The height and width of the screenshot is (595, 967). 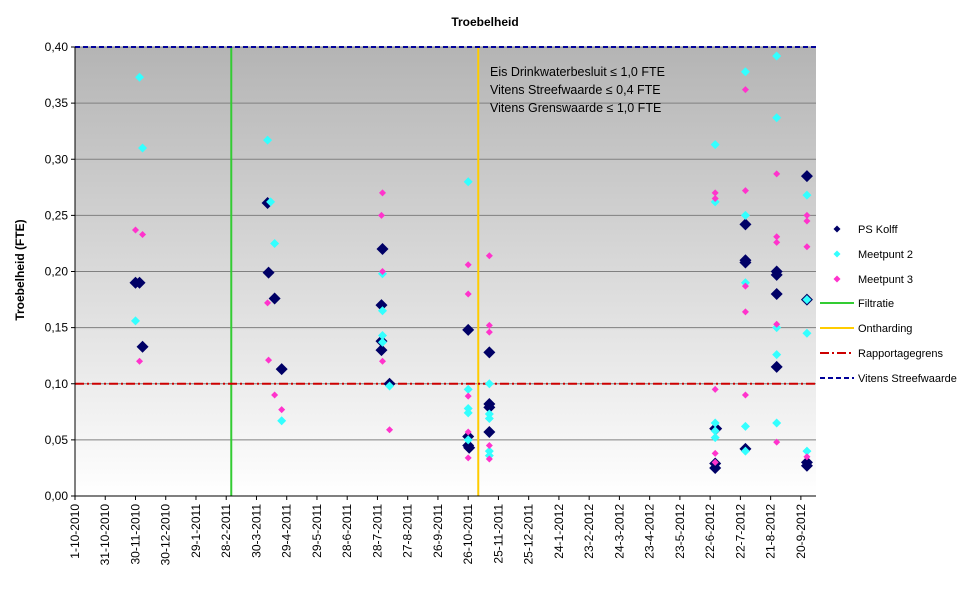 I want to click on x-tick-label: 25-11-2011, so click(x=498, y=534).